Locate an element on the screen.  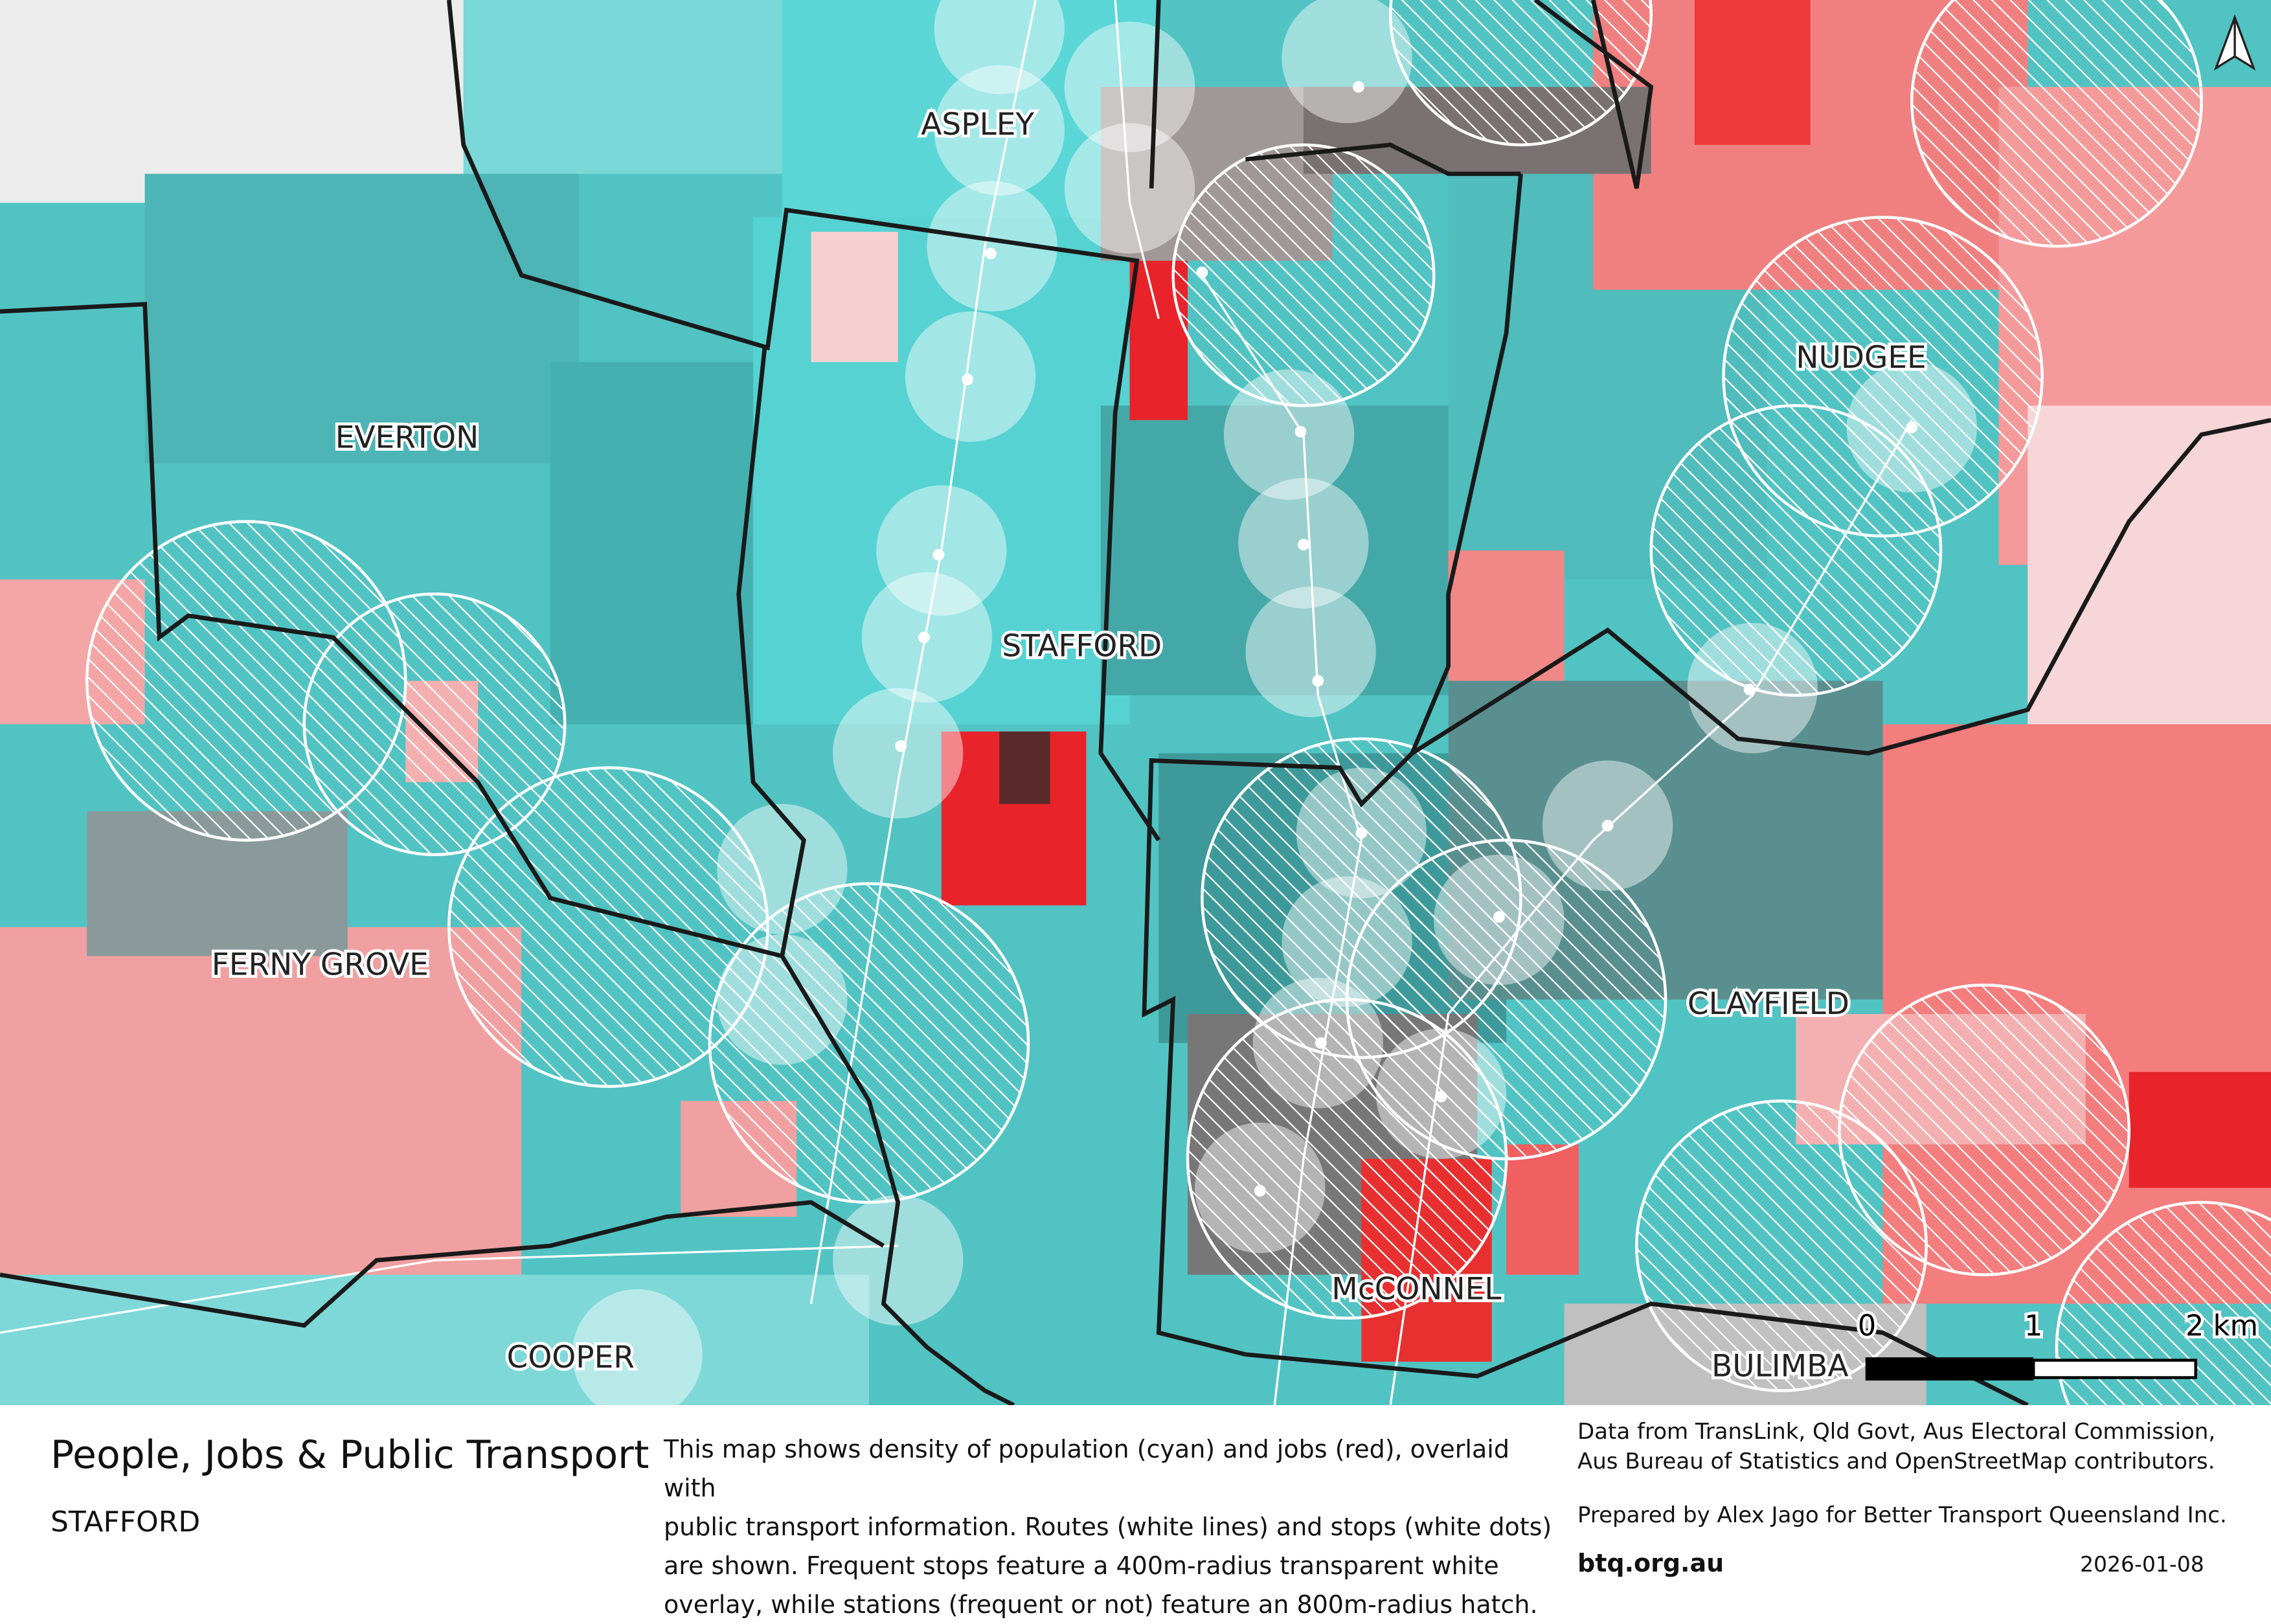
scale-bar: 0 1 2 km is located at coordinates (2058, 1343).